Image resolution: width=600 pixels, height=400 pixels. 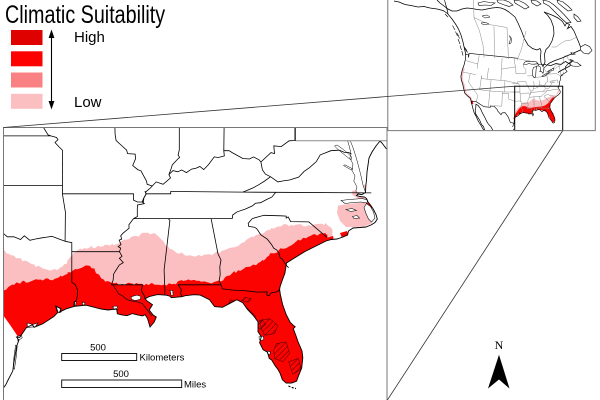 I want to click on svg-text: Miles, so click(x=195, y=385).